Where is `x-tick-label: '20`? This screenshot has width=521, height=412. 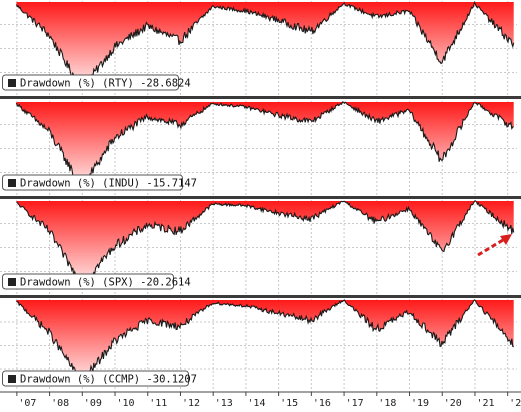 x-tick-label: '20 is located at coordinates (453, 403).